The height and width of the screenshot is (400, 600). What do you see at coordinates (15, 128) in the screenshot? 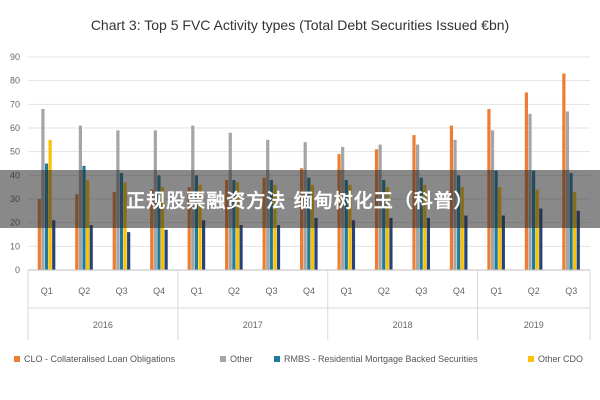
I see `y-tick-label: 60` at bounding box center [15, 128].